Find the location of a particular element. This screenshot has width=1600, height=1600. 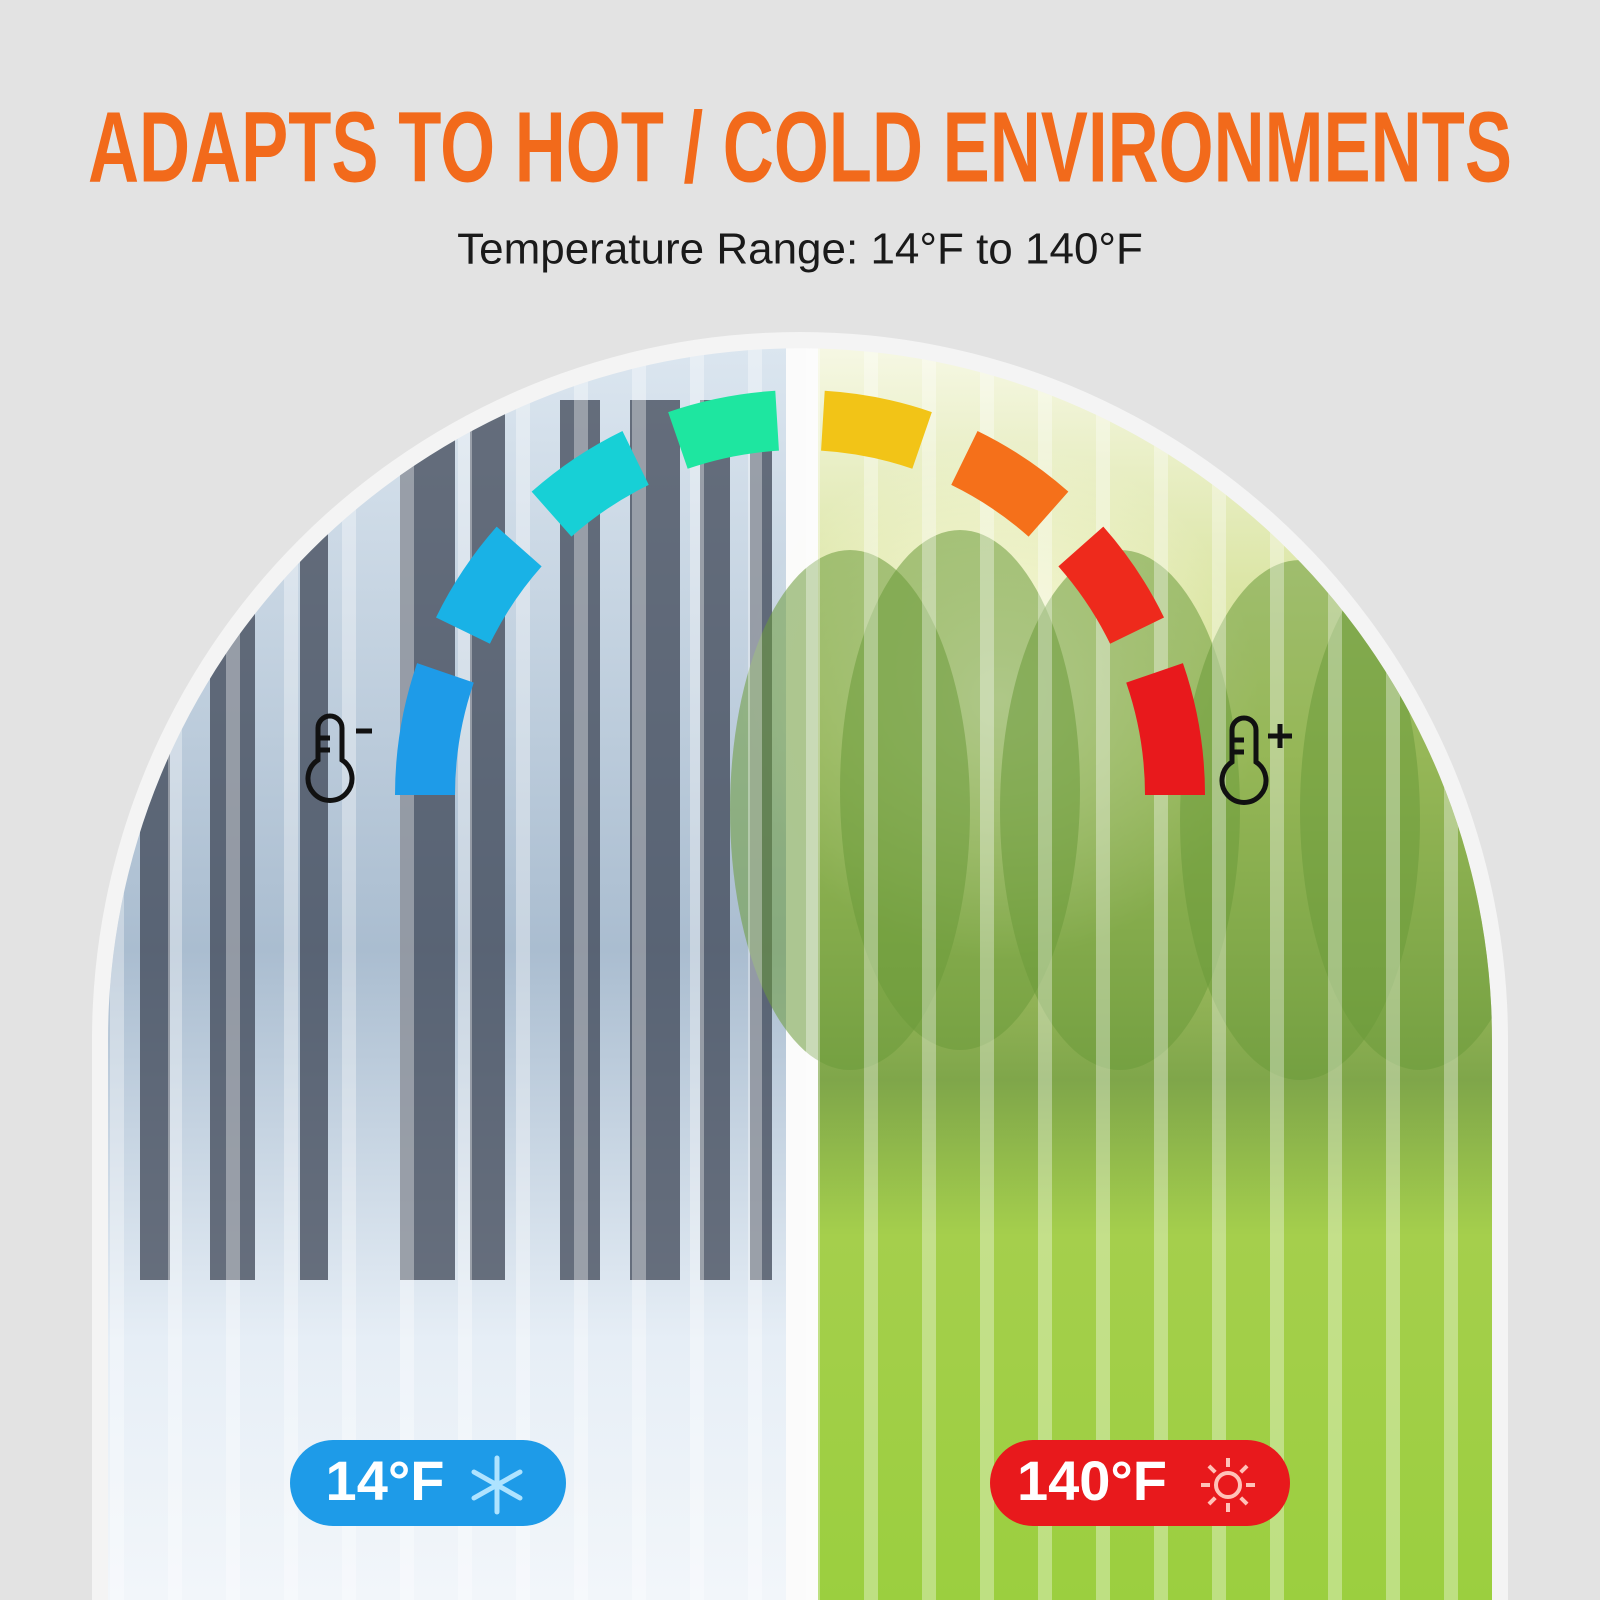

snowflake-icon is located at coordinates (497, 1485).